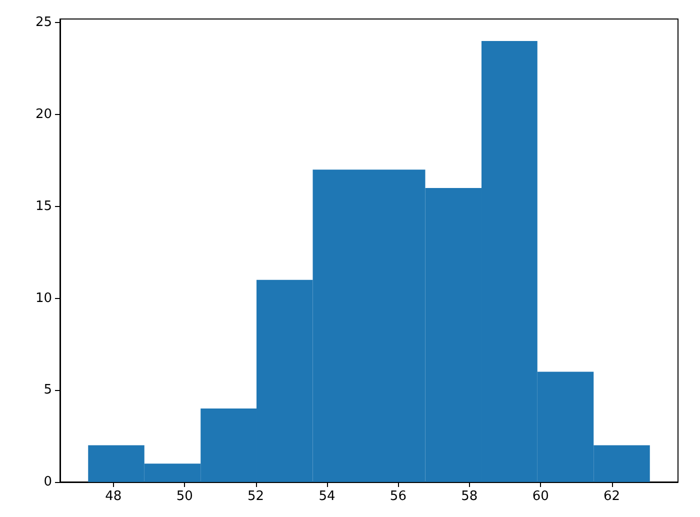 This screenshot has width=700, height=517. What do you see at coordinates (469, 496) in the screenshot?
I see `x-tick-label: 58` at bounding box center [469, 496].